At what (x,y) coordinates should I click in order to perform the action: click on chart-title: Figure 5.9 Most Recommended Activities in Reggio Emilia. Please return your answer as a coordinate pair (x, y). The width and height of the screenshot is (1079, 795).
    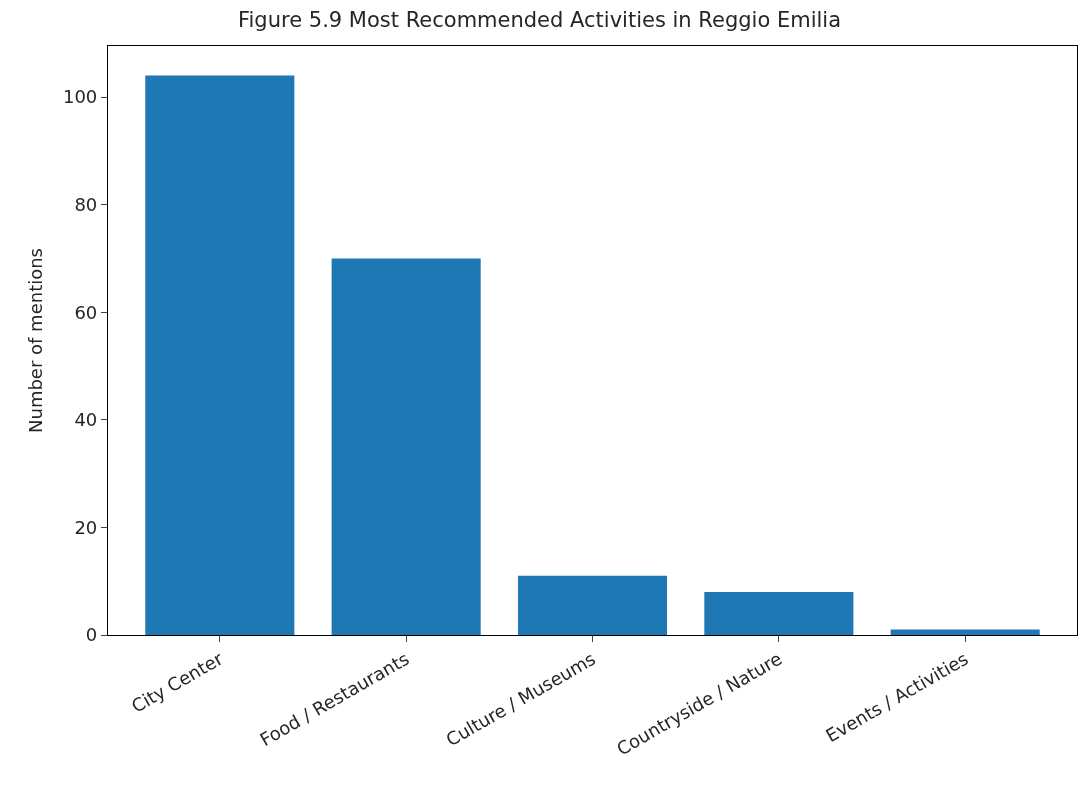
    Looking at the image, I should click on (539, 19).